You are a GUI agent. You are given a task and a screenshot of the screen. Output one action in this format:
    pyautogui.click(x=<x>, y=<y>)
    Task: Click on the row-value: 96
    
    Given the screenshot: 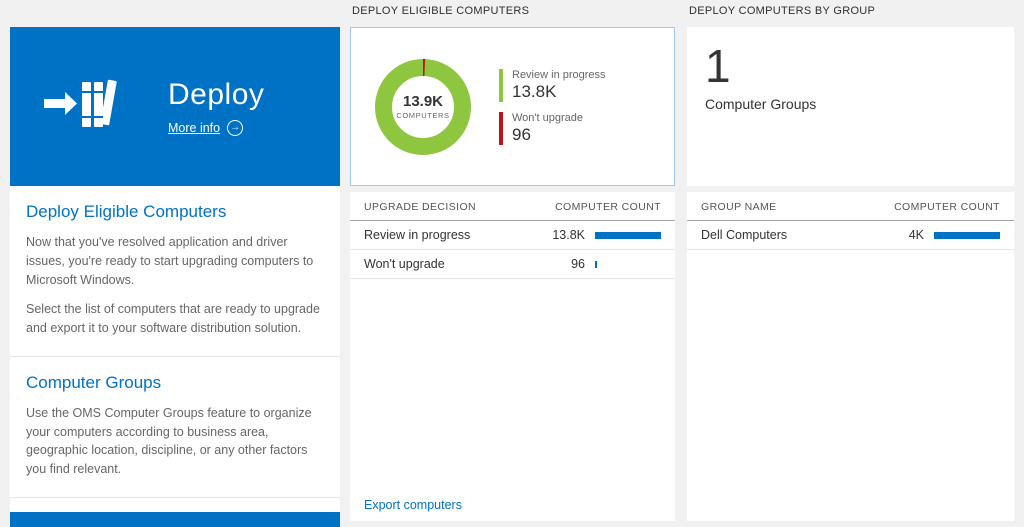 What is the action you would take?
    pyautogui.click(x=578, y=264)
    